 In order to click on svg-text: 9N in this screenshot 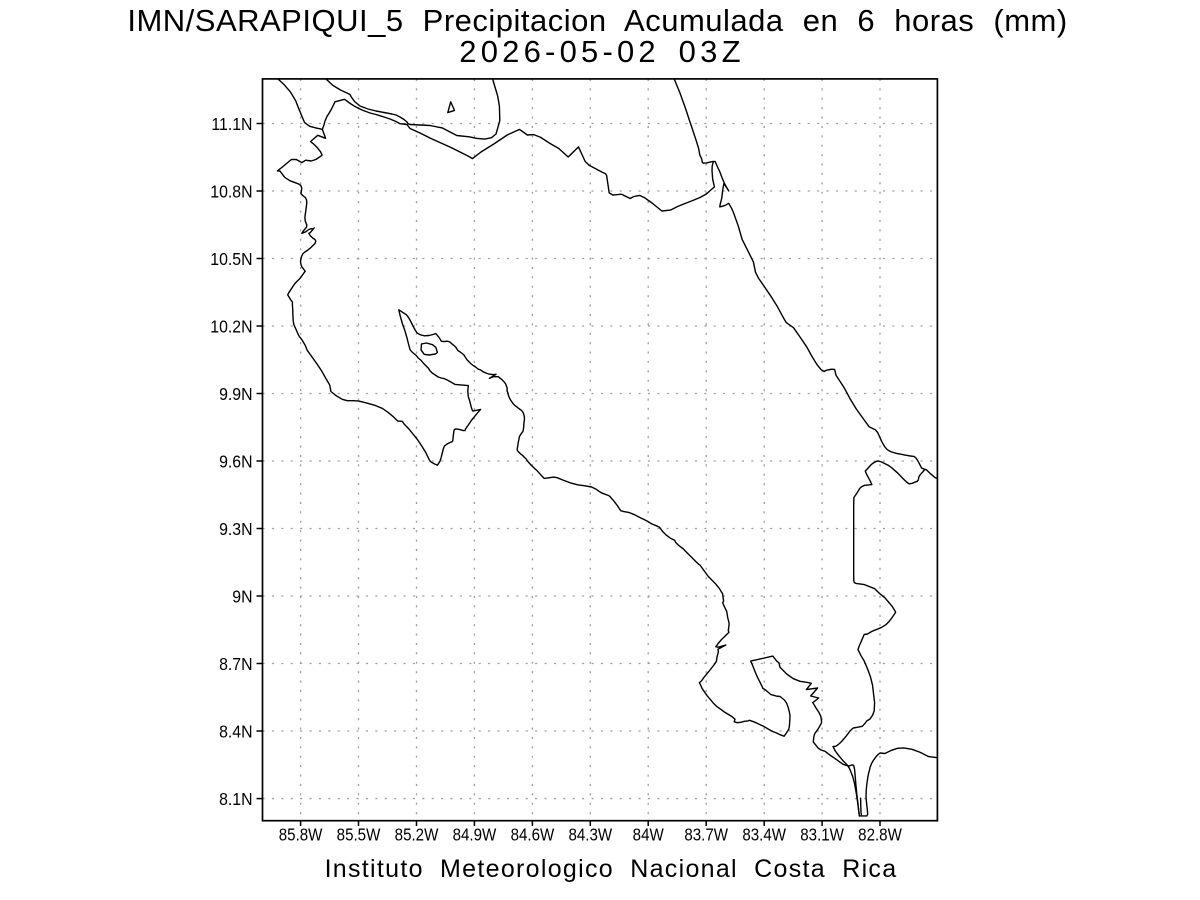, I will do `click(242, 596)`.